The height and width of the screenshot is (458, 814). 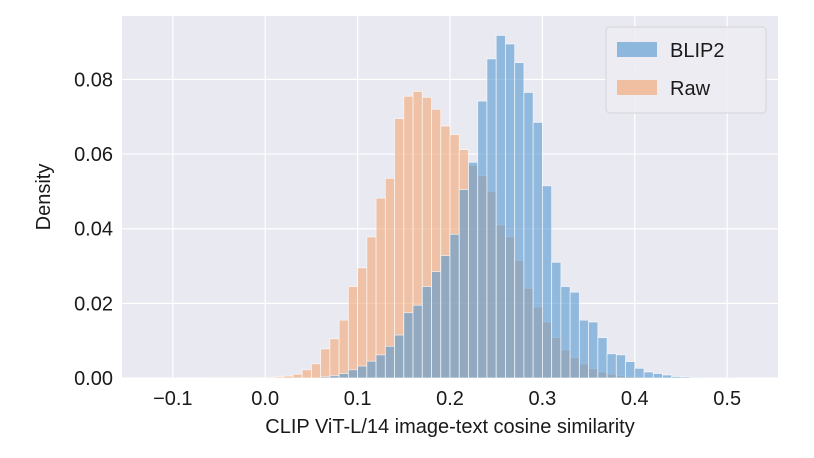 I want to click on x-axis-ticks: −0.1 0.0 0.1 0.2 0.3 0.4 0.5, so click(x=447, y=399).